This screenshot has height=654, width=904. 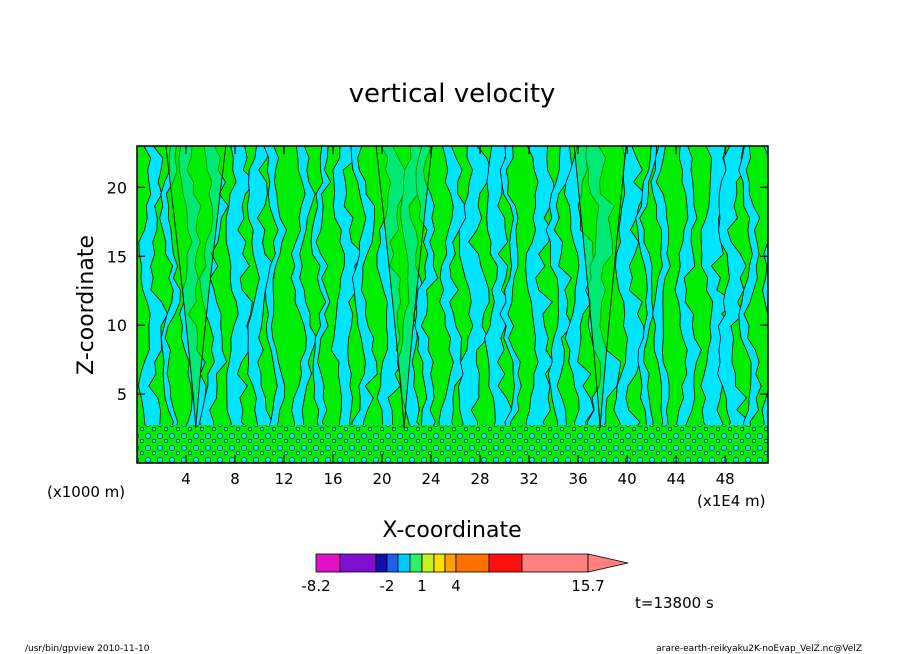 I want to click on chart-title: vertical velocity, so click(x=452, y=94).